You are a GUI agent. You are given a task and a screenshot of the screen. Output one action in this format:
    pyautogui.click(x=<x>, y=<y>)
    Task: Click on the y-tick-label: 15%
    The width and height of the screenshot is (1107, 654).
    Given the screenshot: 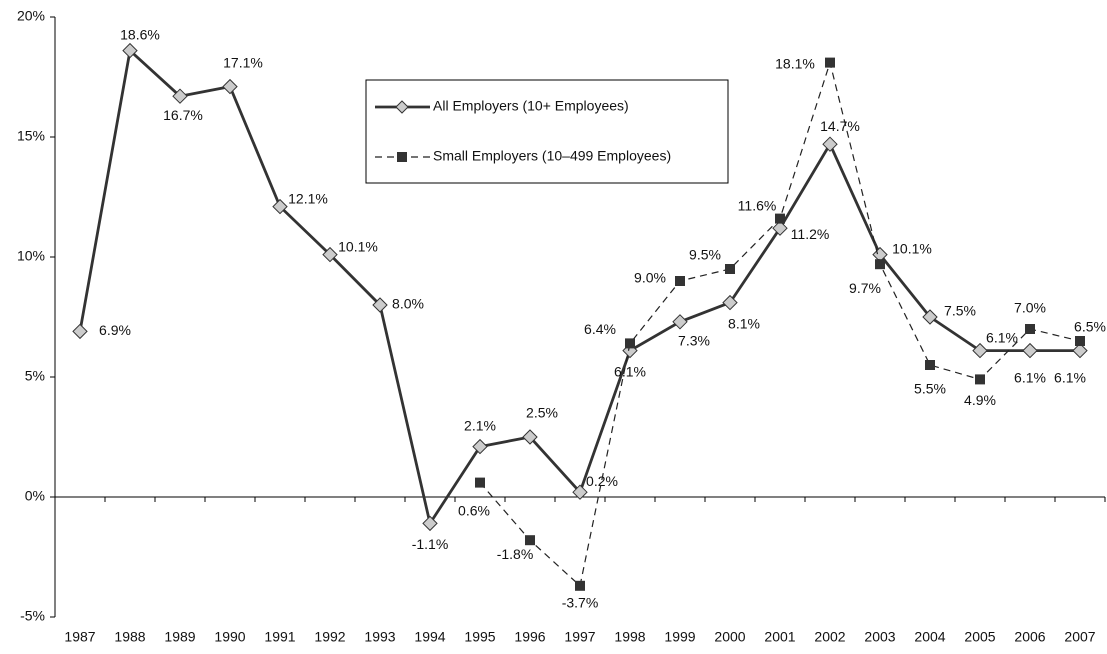 What is the action you would take?
    pyautogui.click(x=31, y=136)
    